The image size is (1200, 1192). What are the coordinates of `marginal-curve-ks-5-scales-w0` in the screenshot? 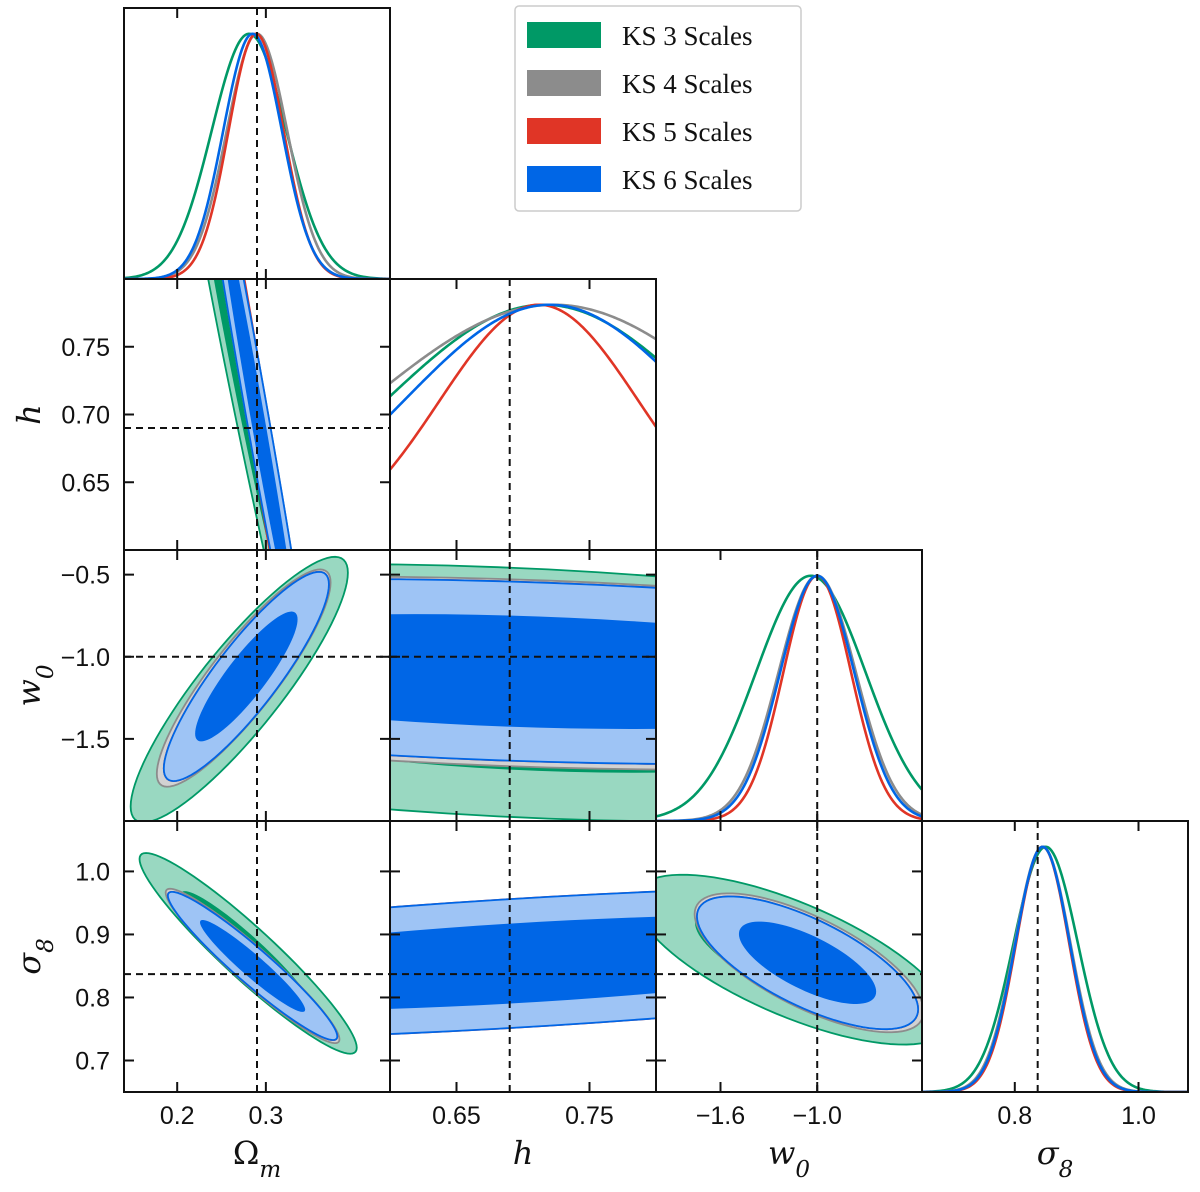 It's located at (789, 697).